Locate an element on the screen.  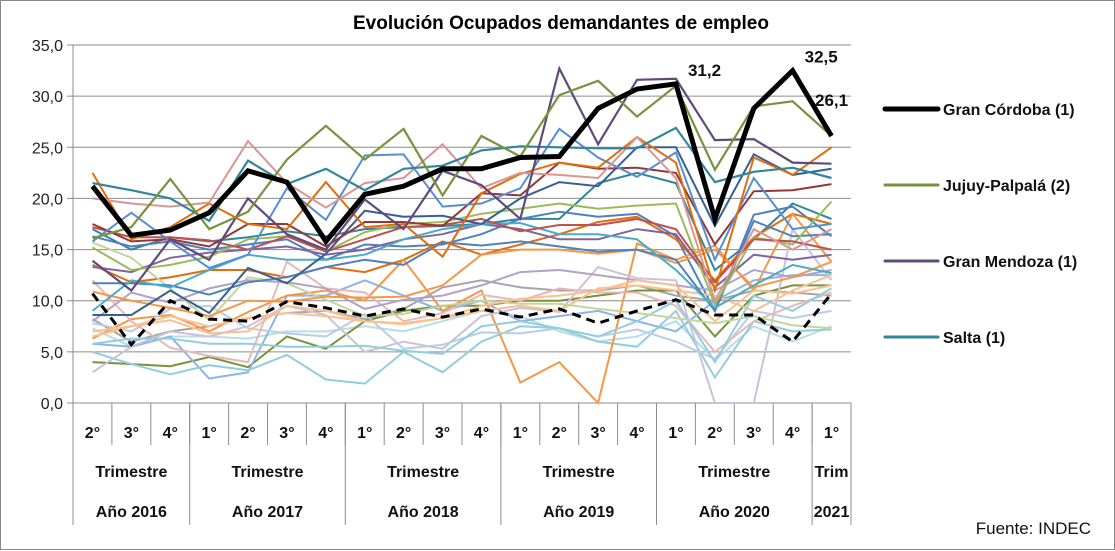
legend-label: Jujuy-Palpalá (2) is located at coordinates (1006, 186).